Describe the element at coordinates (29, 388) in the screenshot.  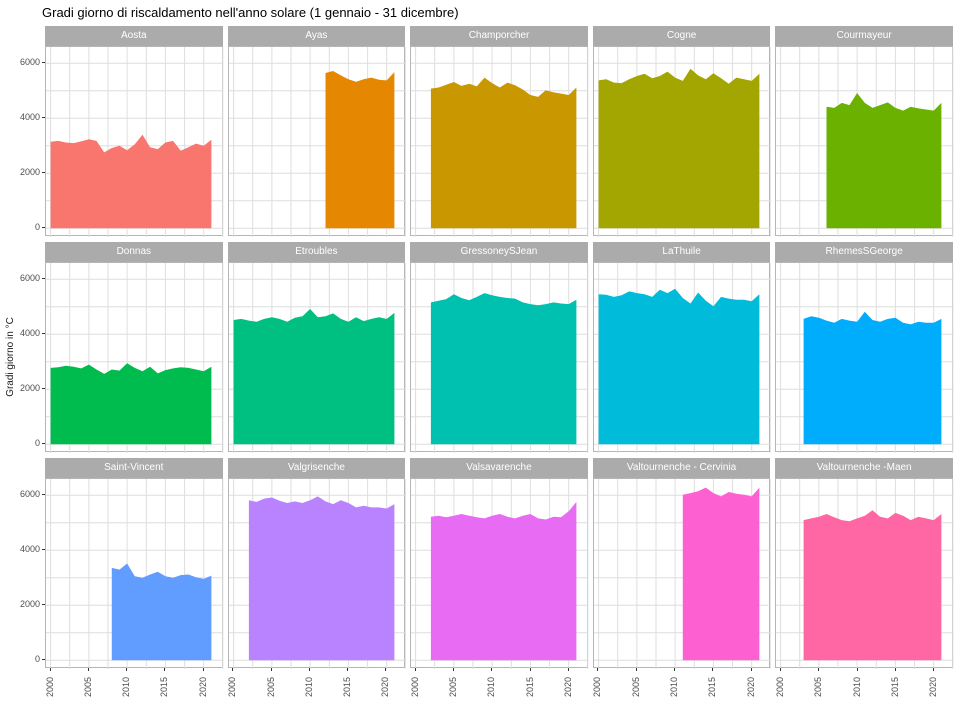
I see `y-tick-label: 2000` at that location.